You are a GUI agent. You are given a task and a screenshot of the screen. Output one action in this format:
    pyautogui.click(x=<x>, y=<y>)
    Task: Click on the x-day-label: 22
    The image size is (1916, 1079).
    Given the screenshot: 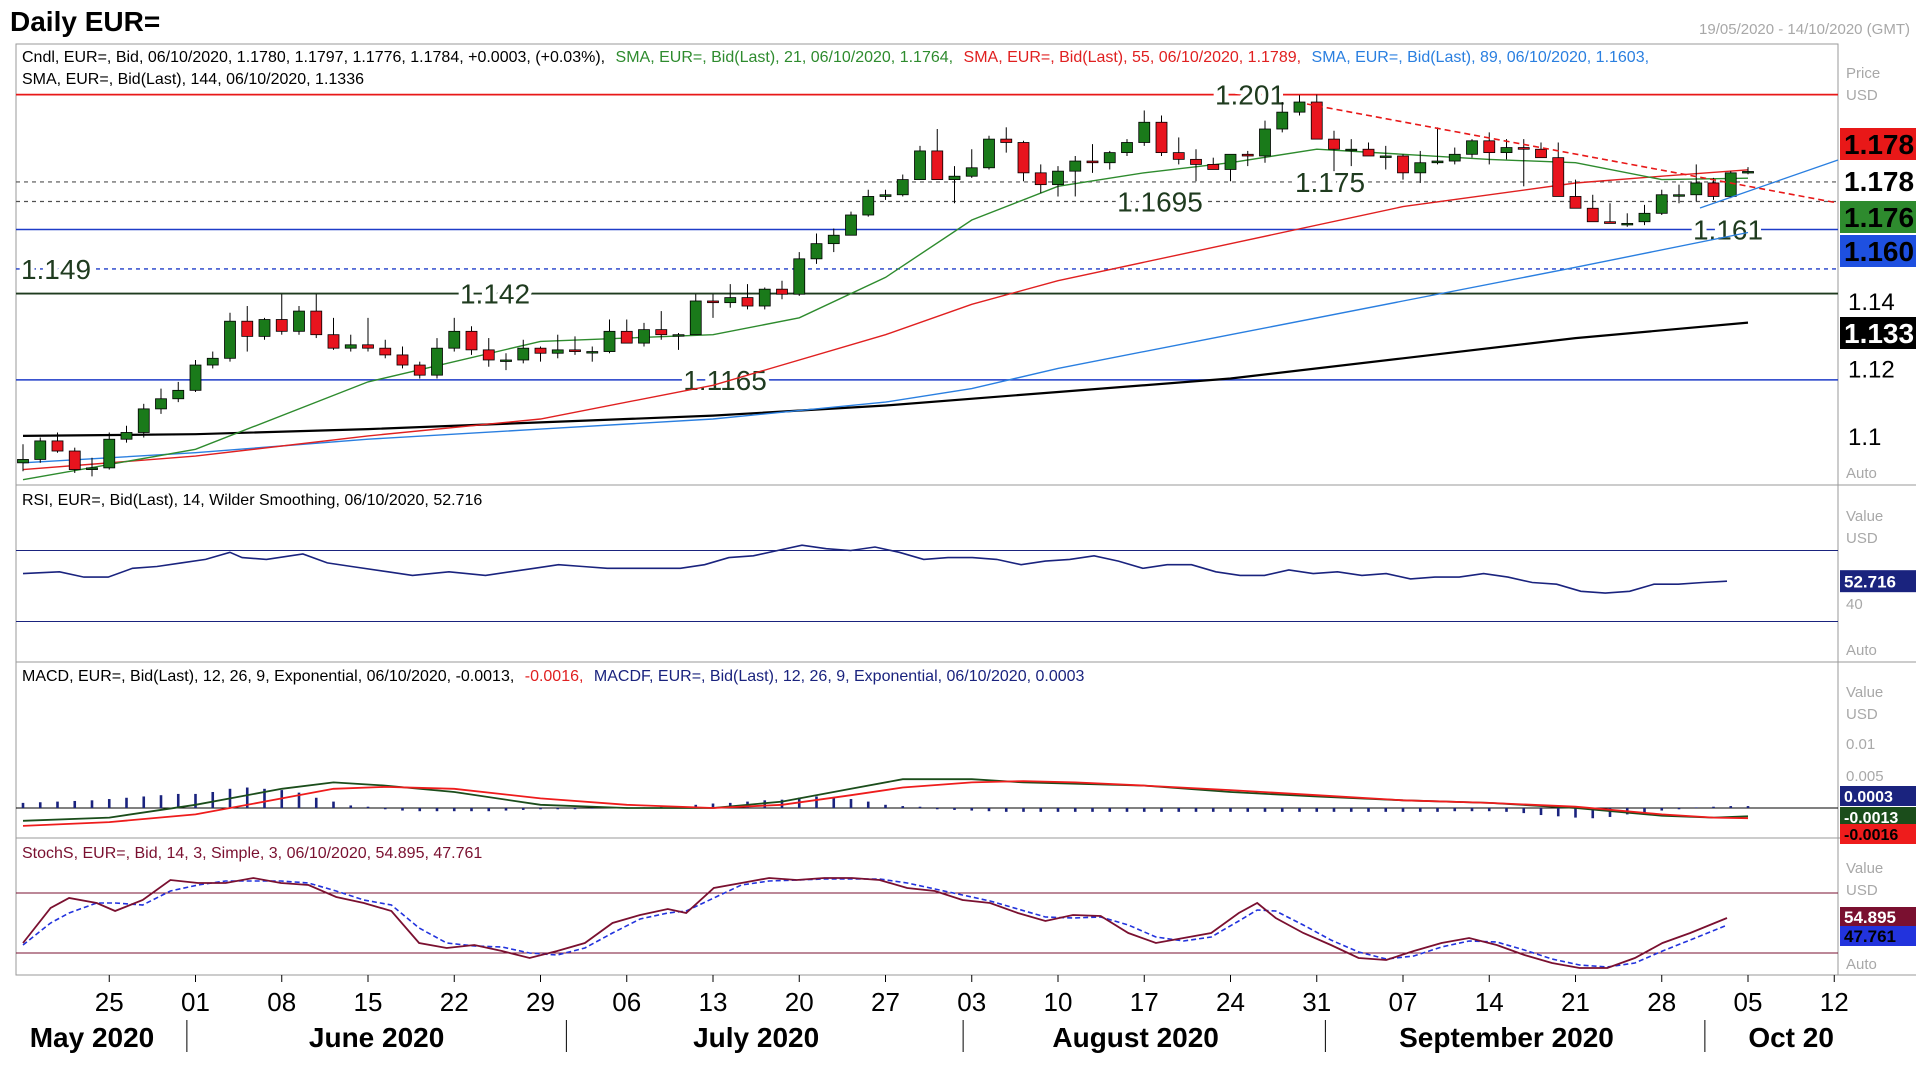 What is the action you would take?
    pyautogui.click(x=454, y=1002)
    